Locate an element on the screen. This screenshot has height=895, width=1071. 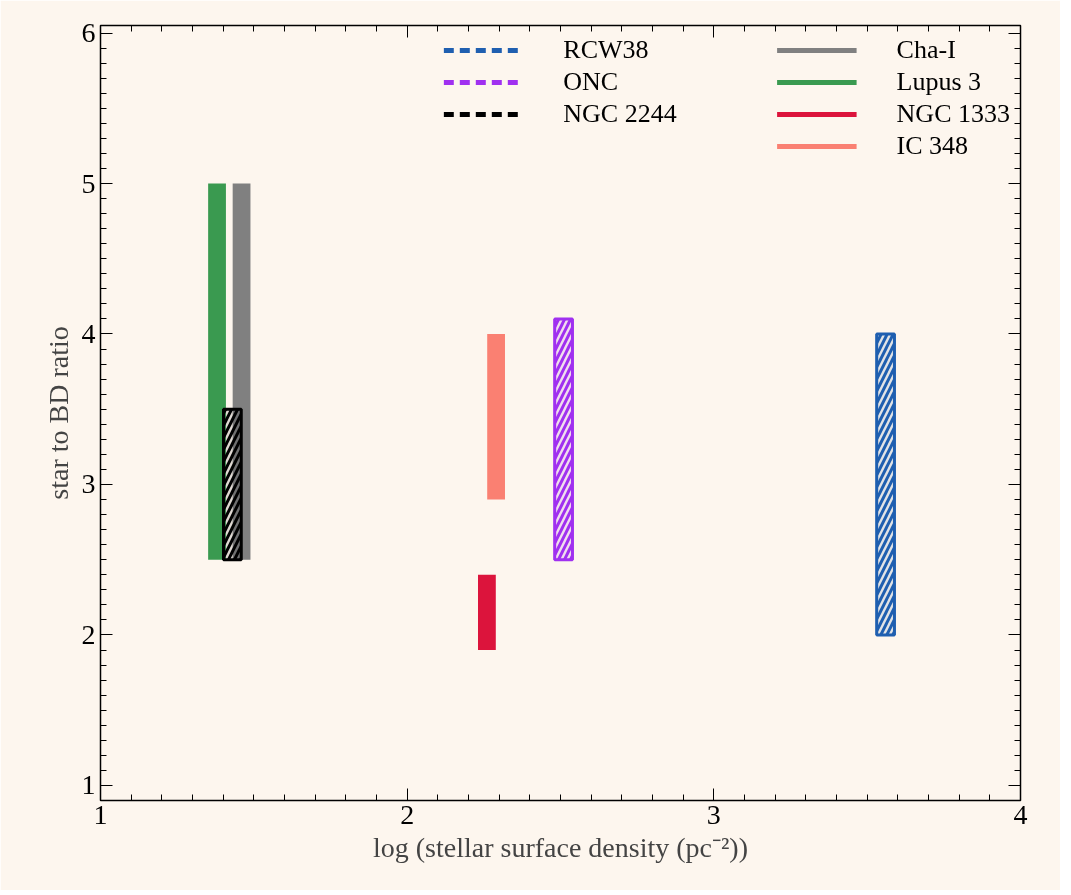
x-tick-label: 4 is located at coordinates (1020, 814).